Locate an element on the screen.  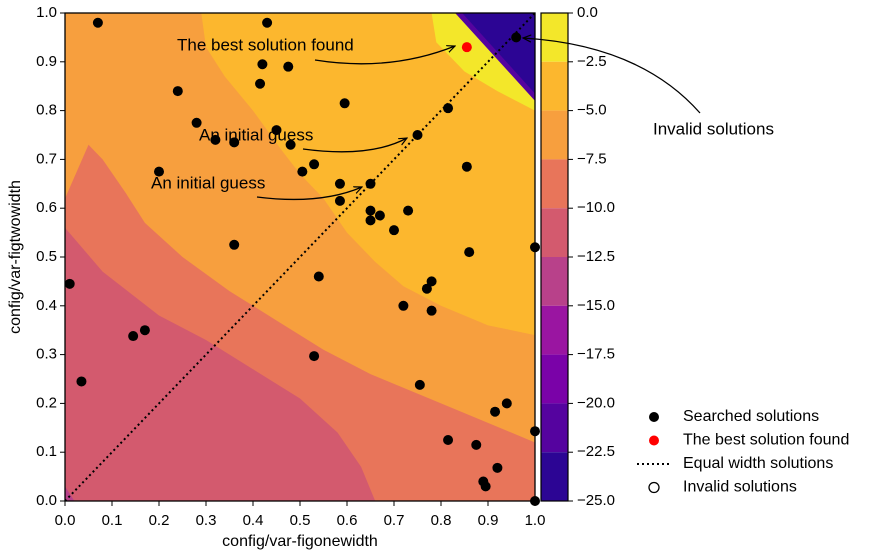
colorbar-tick-label: 0.0 is located at coordinates (587, 12).